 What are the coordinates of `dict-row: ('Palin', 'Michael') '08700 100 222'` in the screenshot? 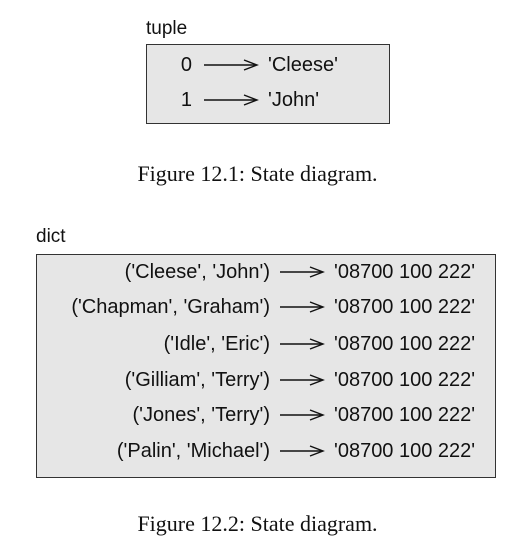 It's located at (259, 451).